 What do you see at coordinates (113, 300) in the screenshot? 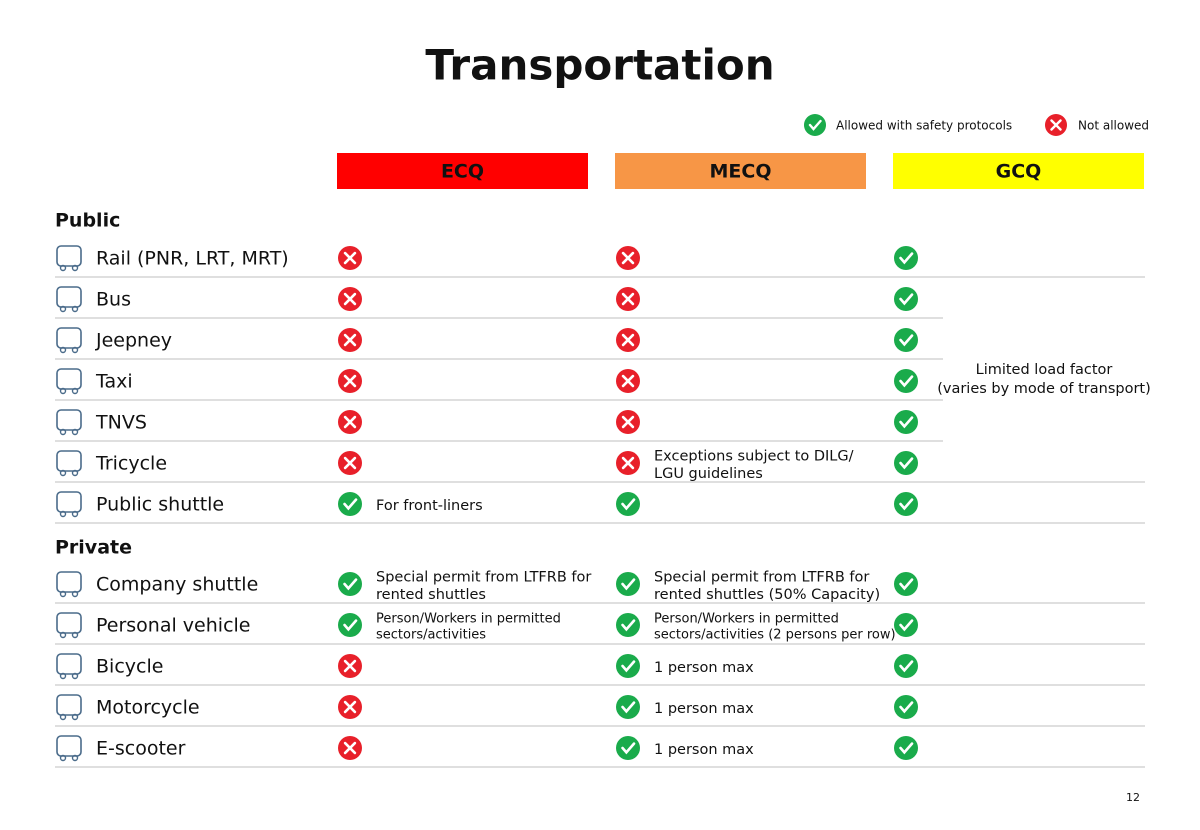
I see `mode-label: Bus` at bounding box center [113, 300].